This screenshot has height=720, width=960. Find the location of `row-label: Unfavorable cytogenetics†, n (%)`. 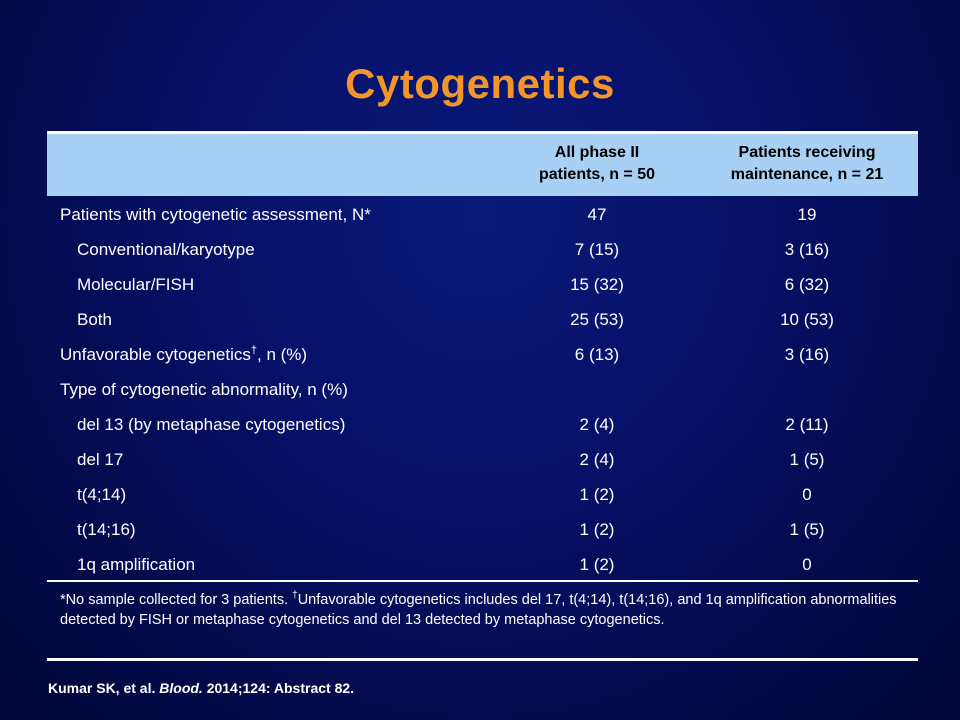

row-label: Unfavorable cytogenetics†, n (%) is located at coordinates (184, 354).